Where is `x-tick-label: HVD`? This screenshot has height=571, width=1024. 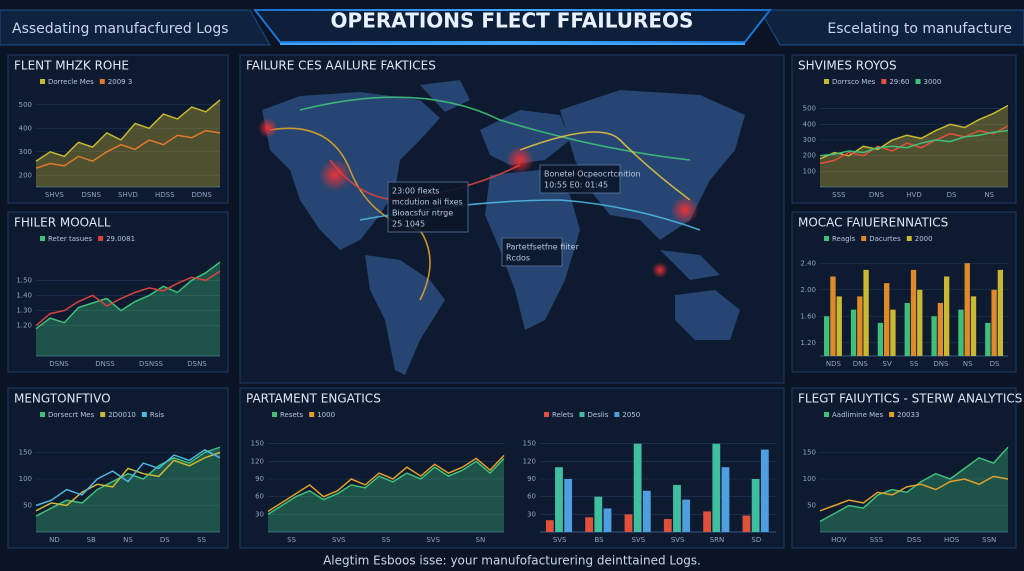 x-tick-label: HVD is located at coordinates (913, 195).